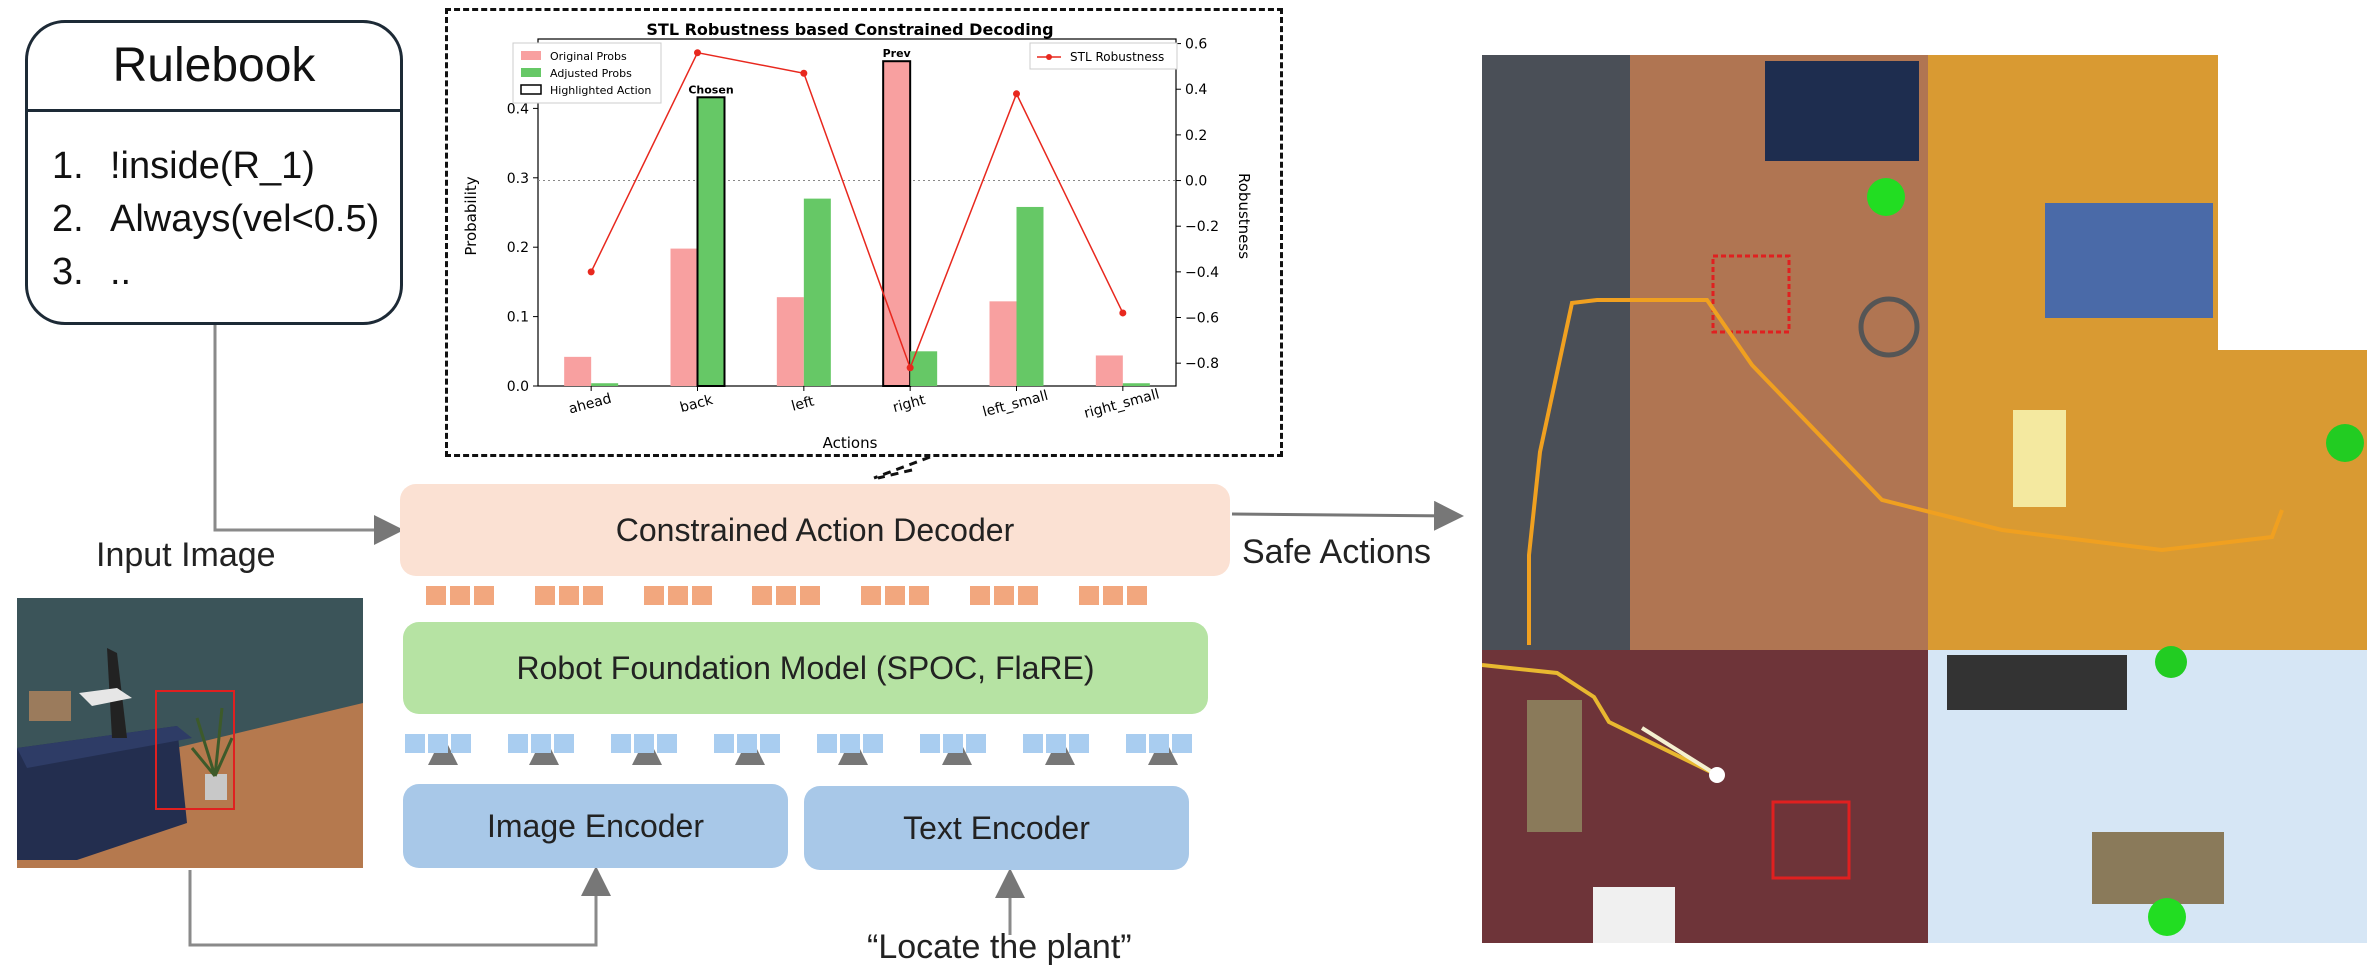  Describe the element at coordinates (711, 242) in the screenshot. I see `bar-adjusted-back` at that location.